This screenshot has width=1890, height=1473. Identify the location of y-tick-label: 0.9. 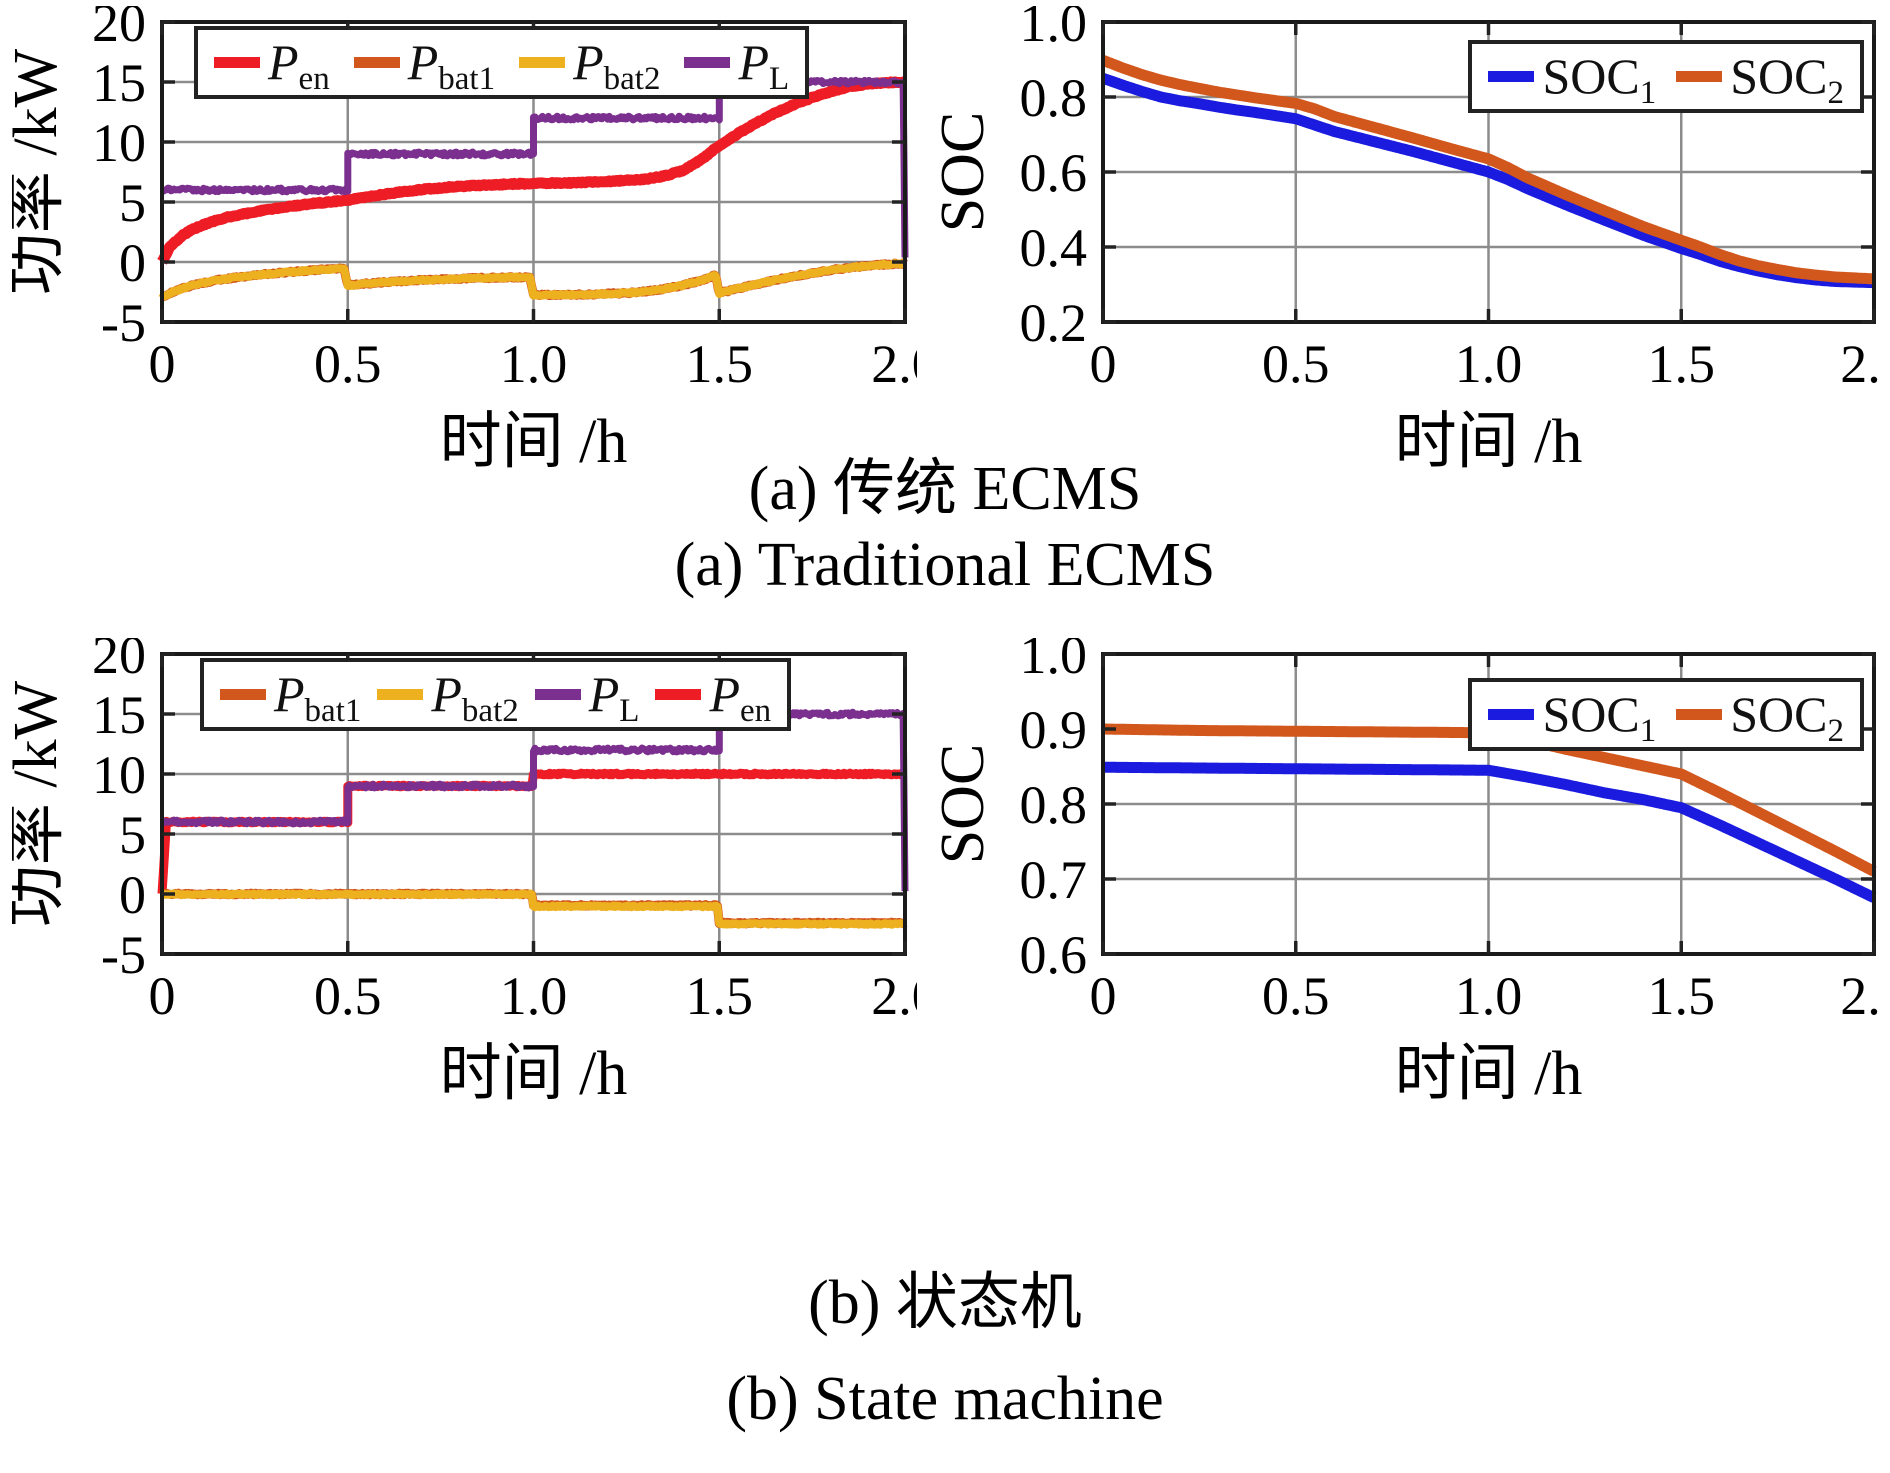
(1054, 730).